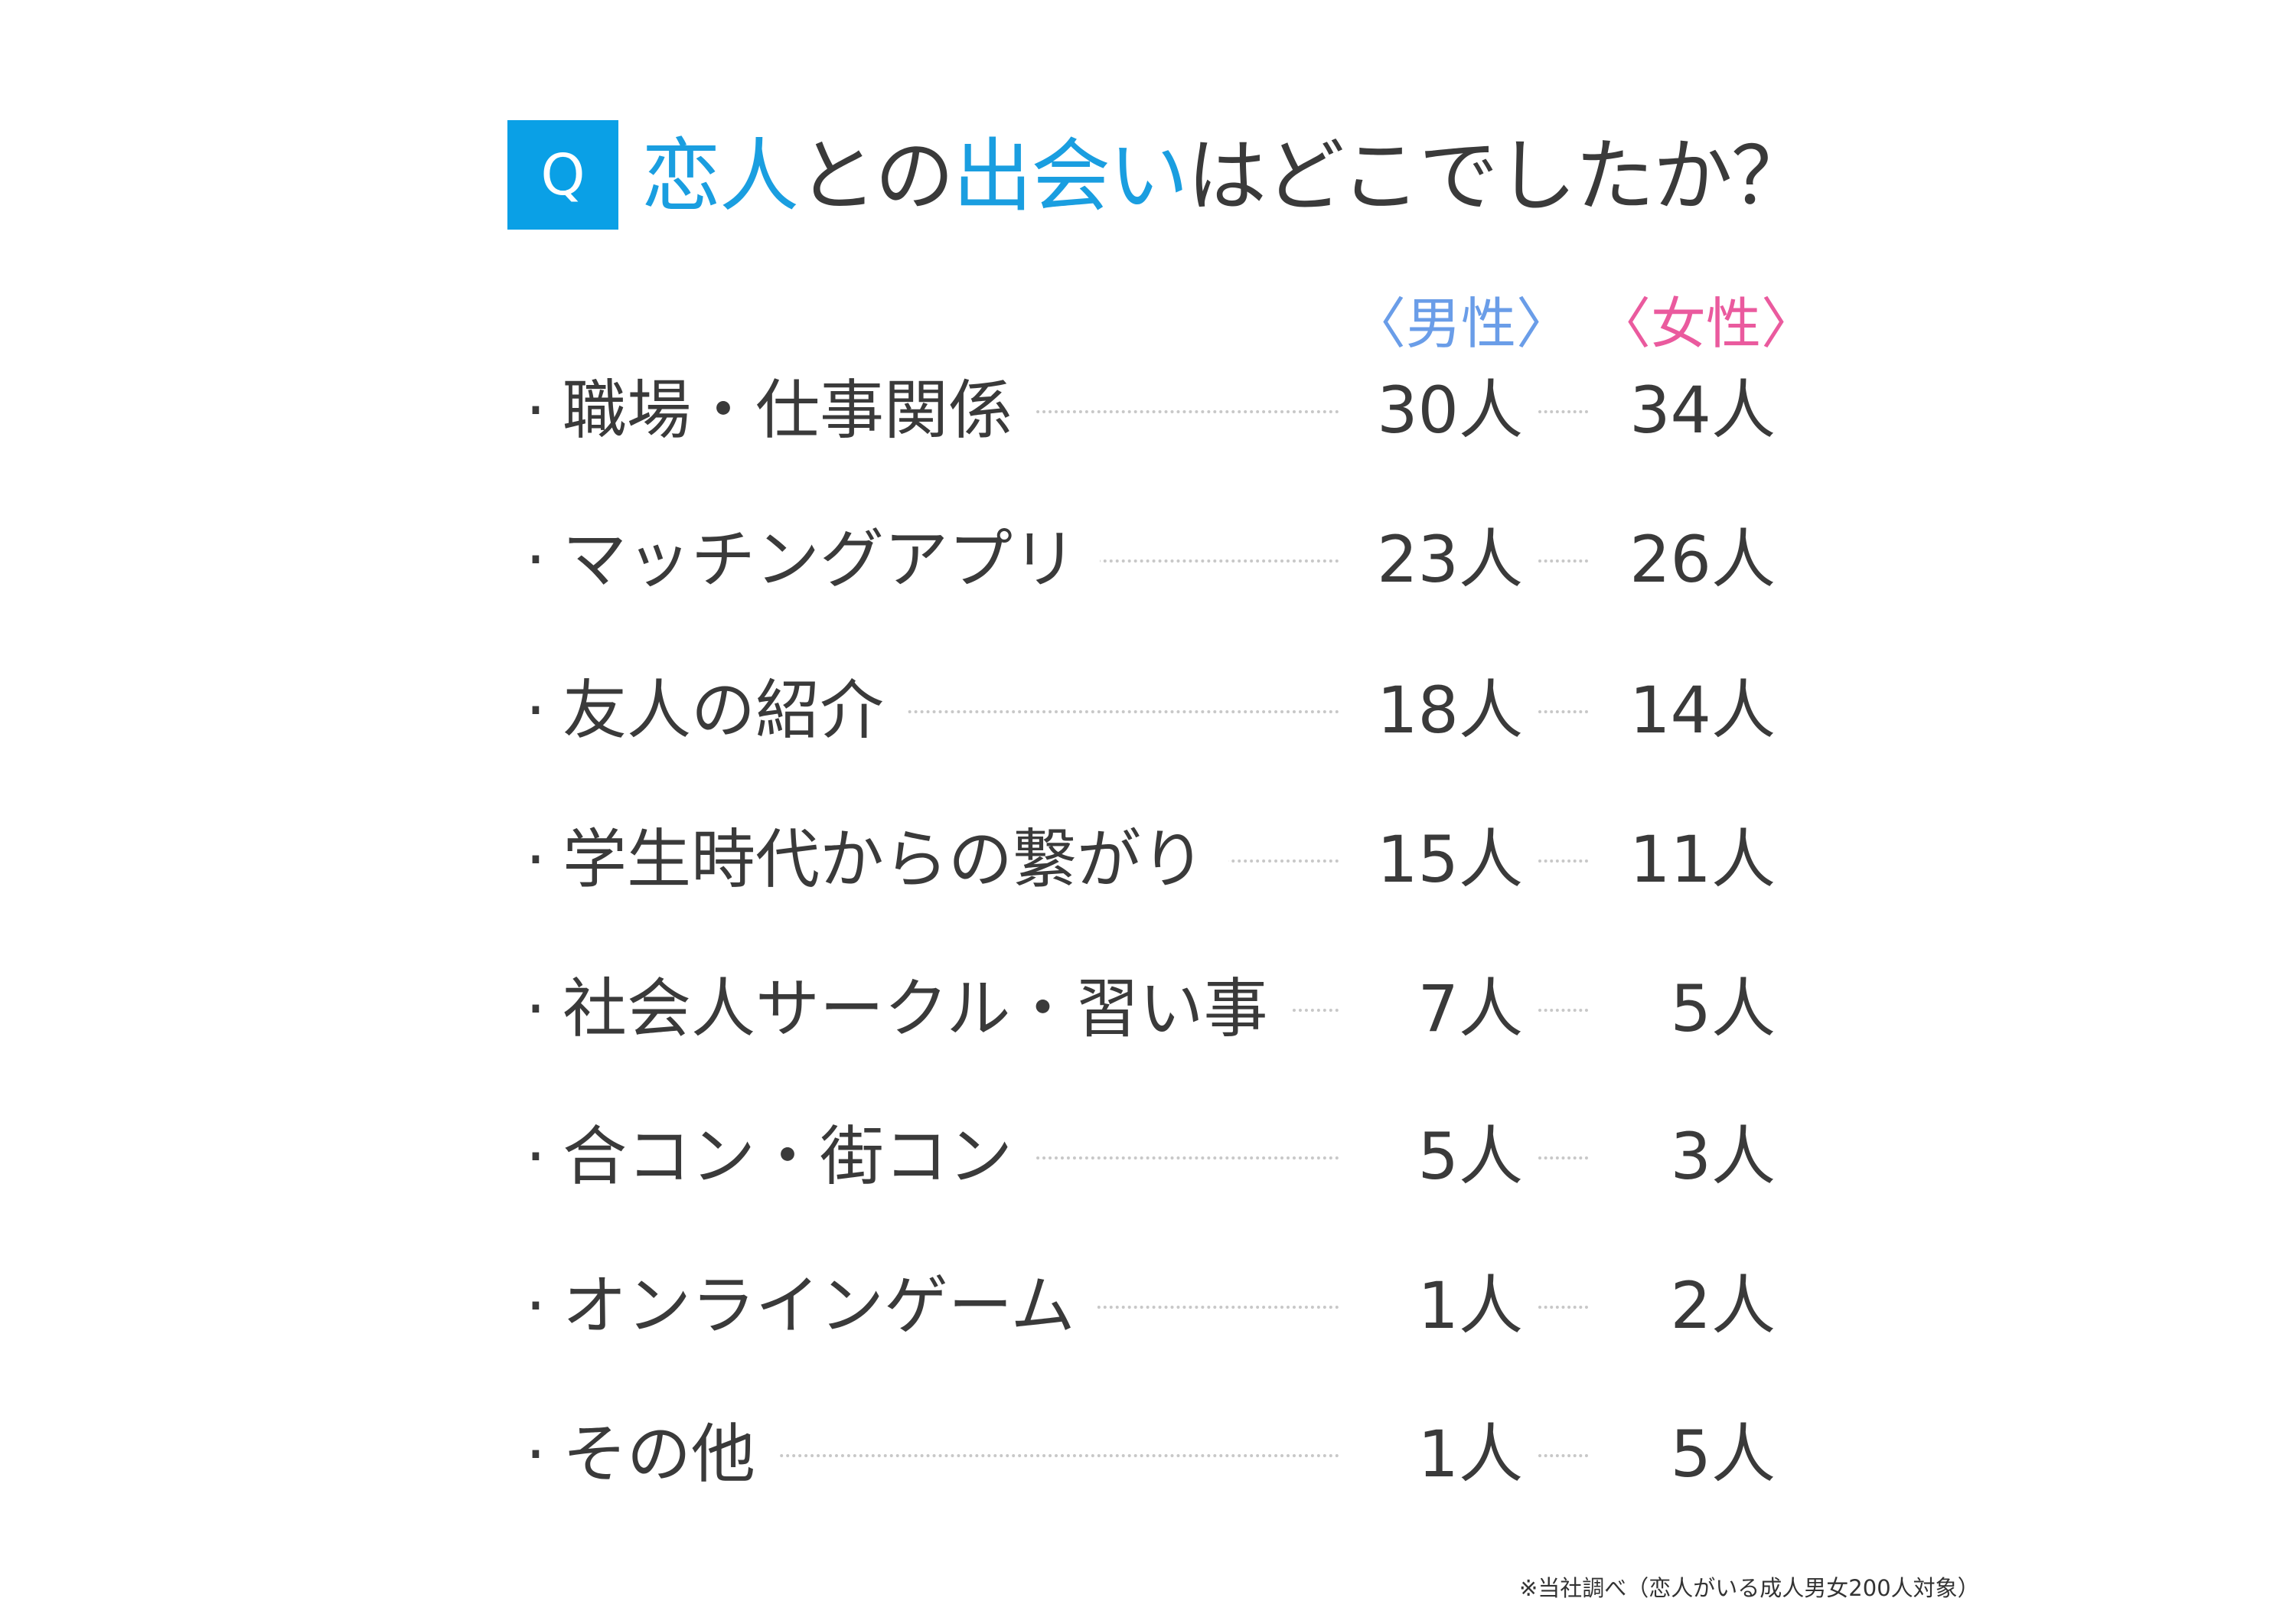 The width and height of the screenshot is (2296, 1621). I want to click on title-part: との, so click(875, 176).